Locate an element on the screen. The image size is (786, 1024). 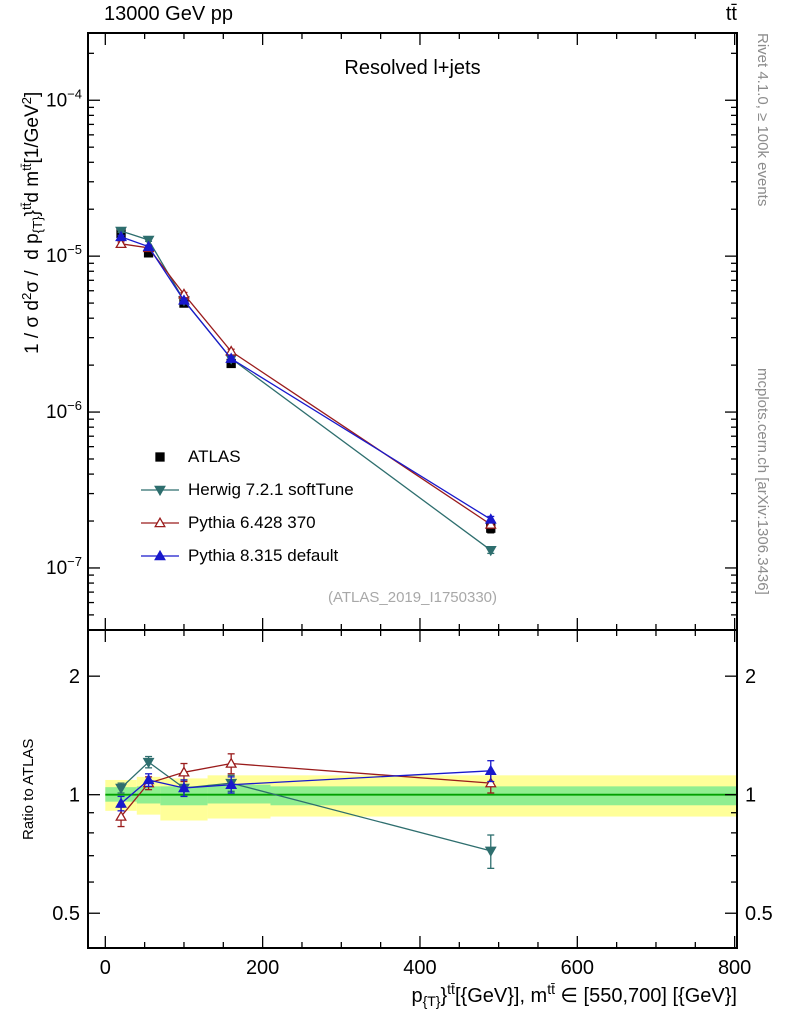
svg-text: 400 is located at coordinates (419, 968).